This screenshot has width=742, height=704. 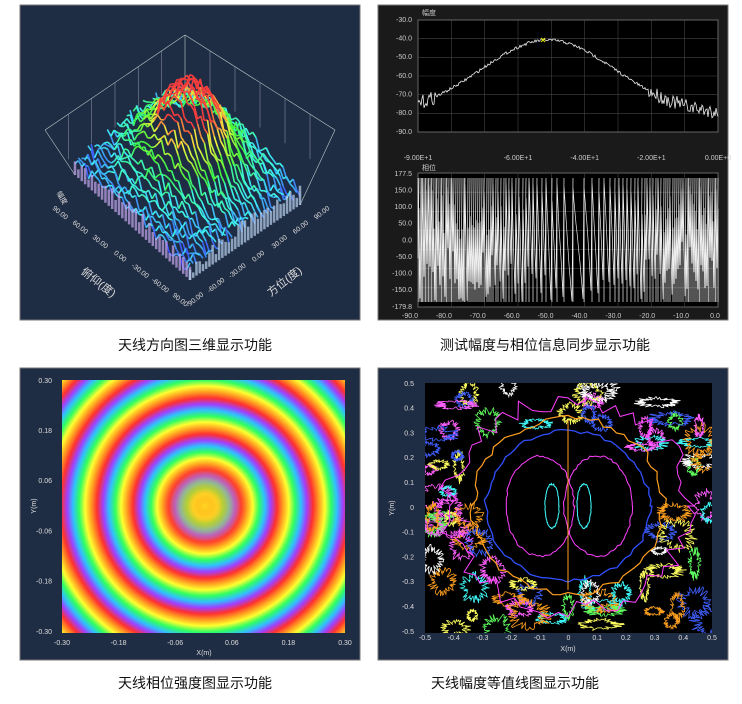 I want to click on surface, so click(x=190, y=157).